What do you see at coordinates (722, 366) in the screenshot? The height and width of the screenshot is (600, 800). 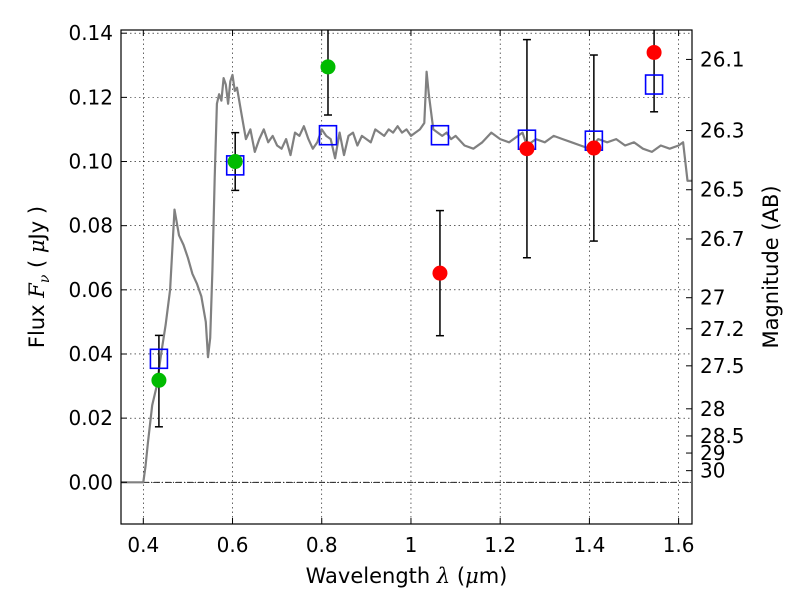 I see `magnitude-tick-label: 27.5` at bounding box center [722, 366].